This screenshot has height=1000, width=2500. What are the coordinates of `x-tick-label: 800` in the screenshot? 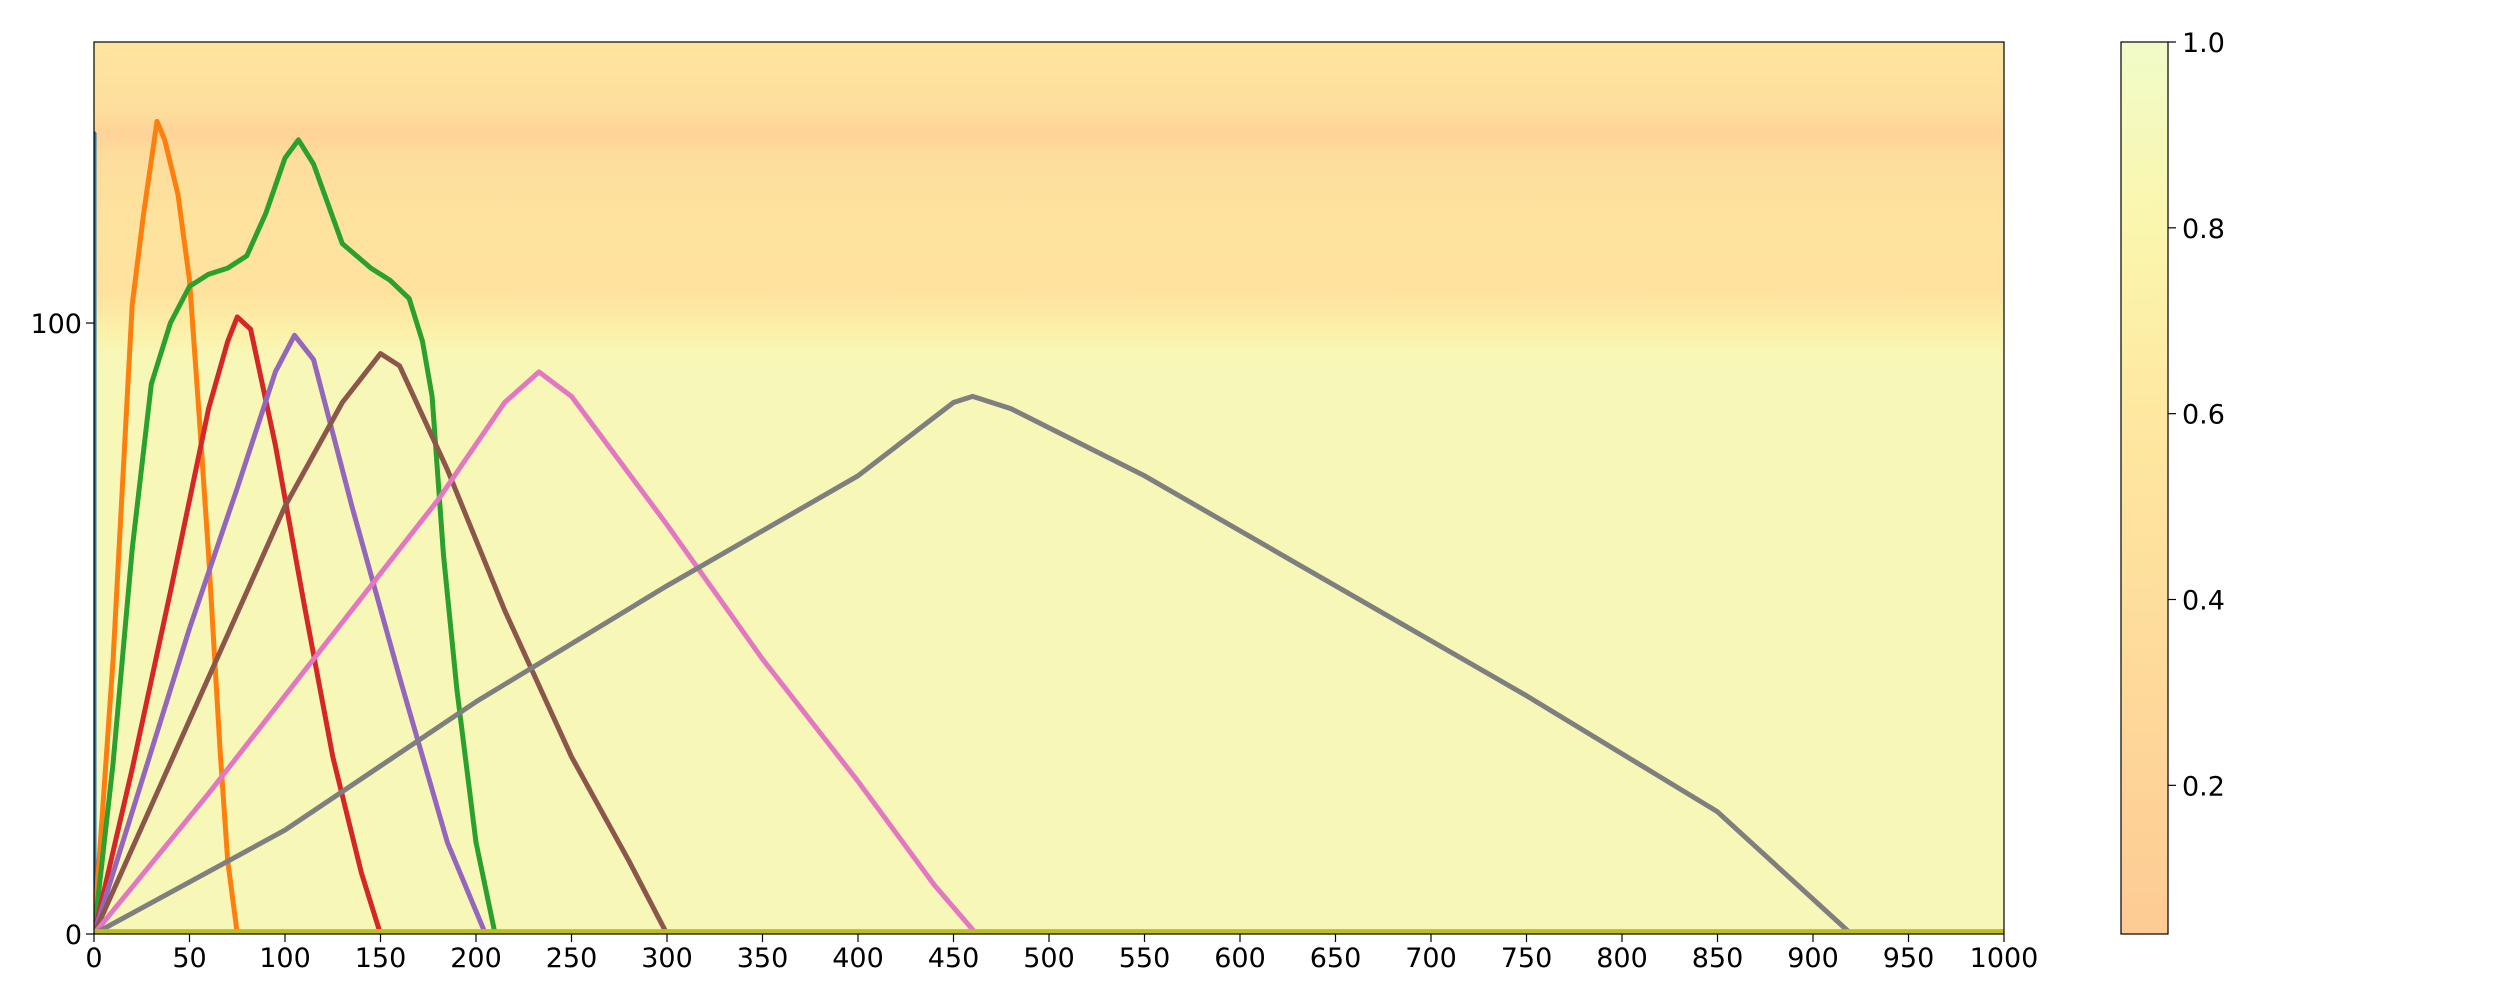 It's located at (1622, 958).